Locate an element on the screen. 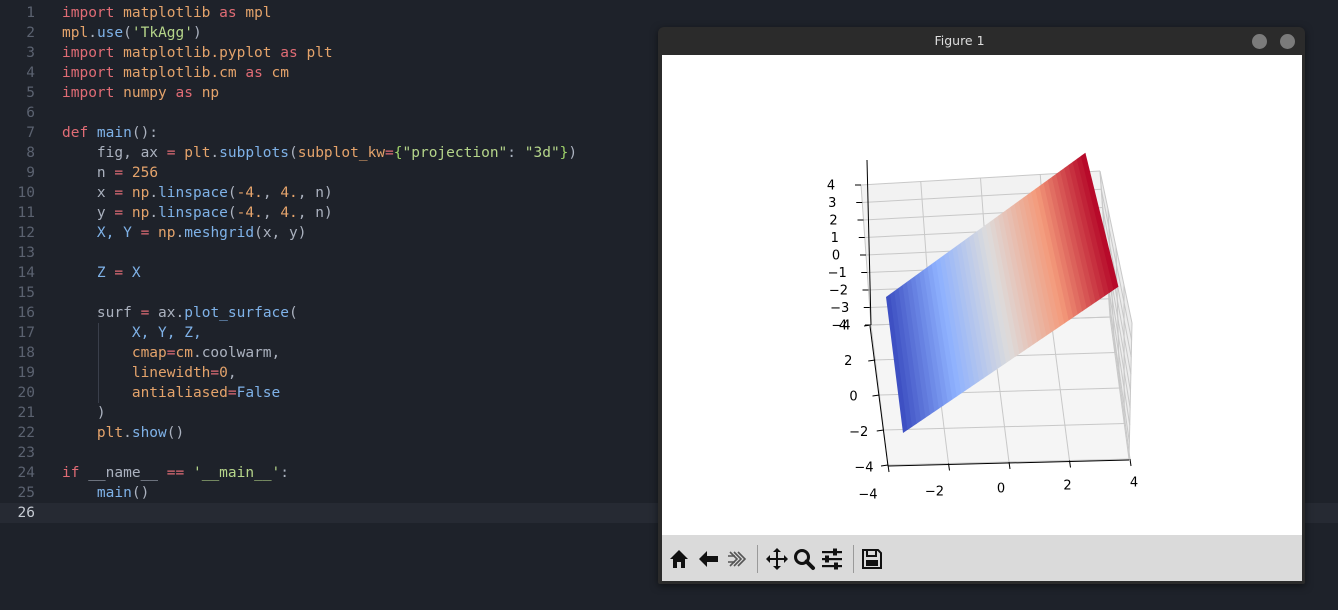 The width and height of the screenshot is (1338, 610). figure-titlebar: Figure 1 is located at coordinates (981, 41).